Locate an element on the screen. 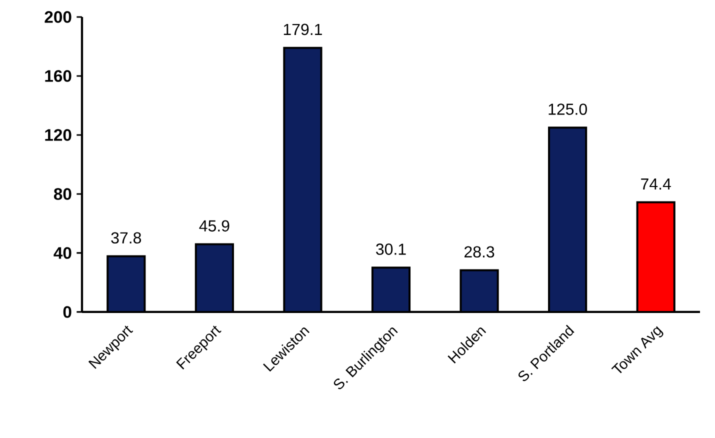 The height and width of the screenshot is (438, 715). y-tick-label: 160 is located at coordinates (58, 76).